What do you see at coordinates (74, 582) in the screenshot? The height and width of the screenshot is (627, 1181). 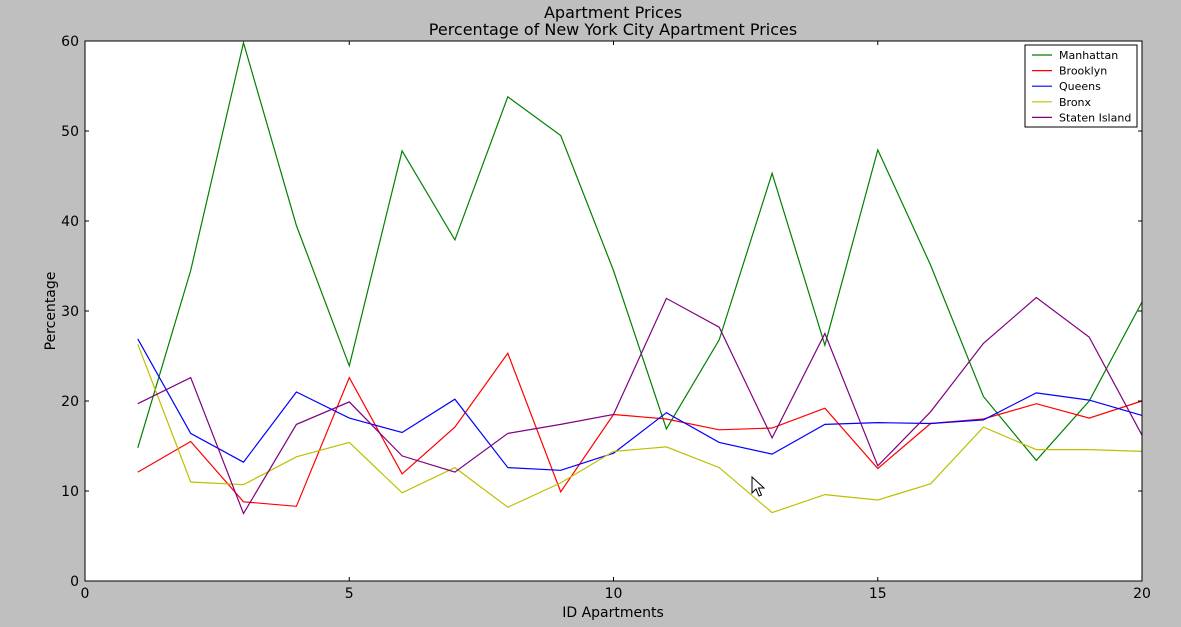 I see `y-tick-label: 0` at bounding box center [74, 582].